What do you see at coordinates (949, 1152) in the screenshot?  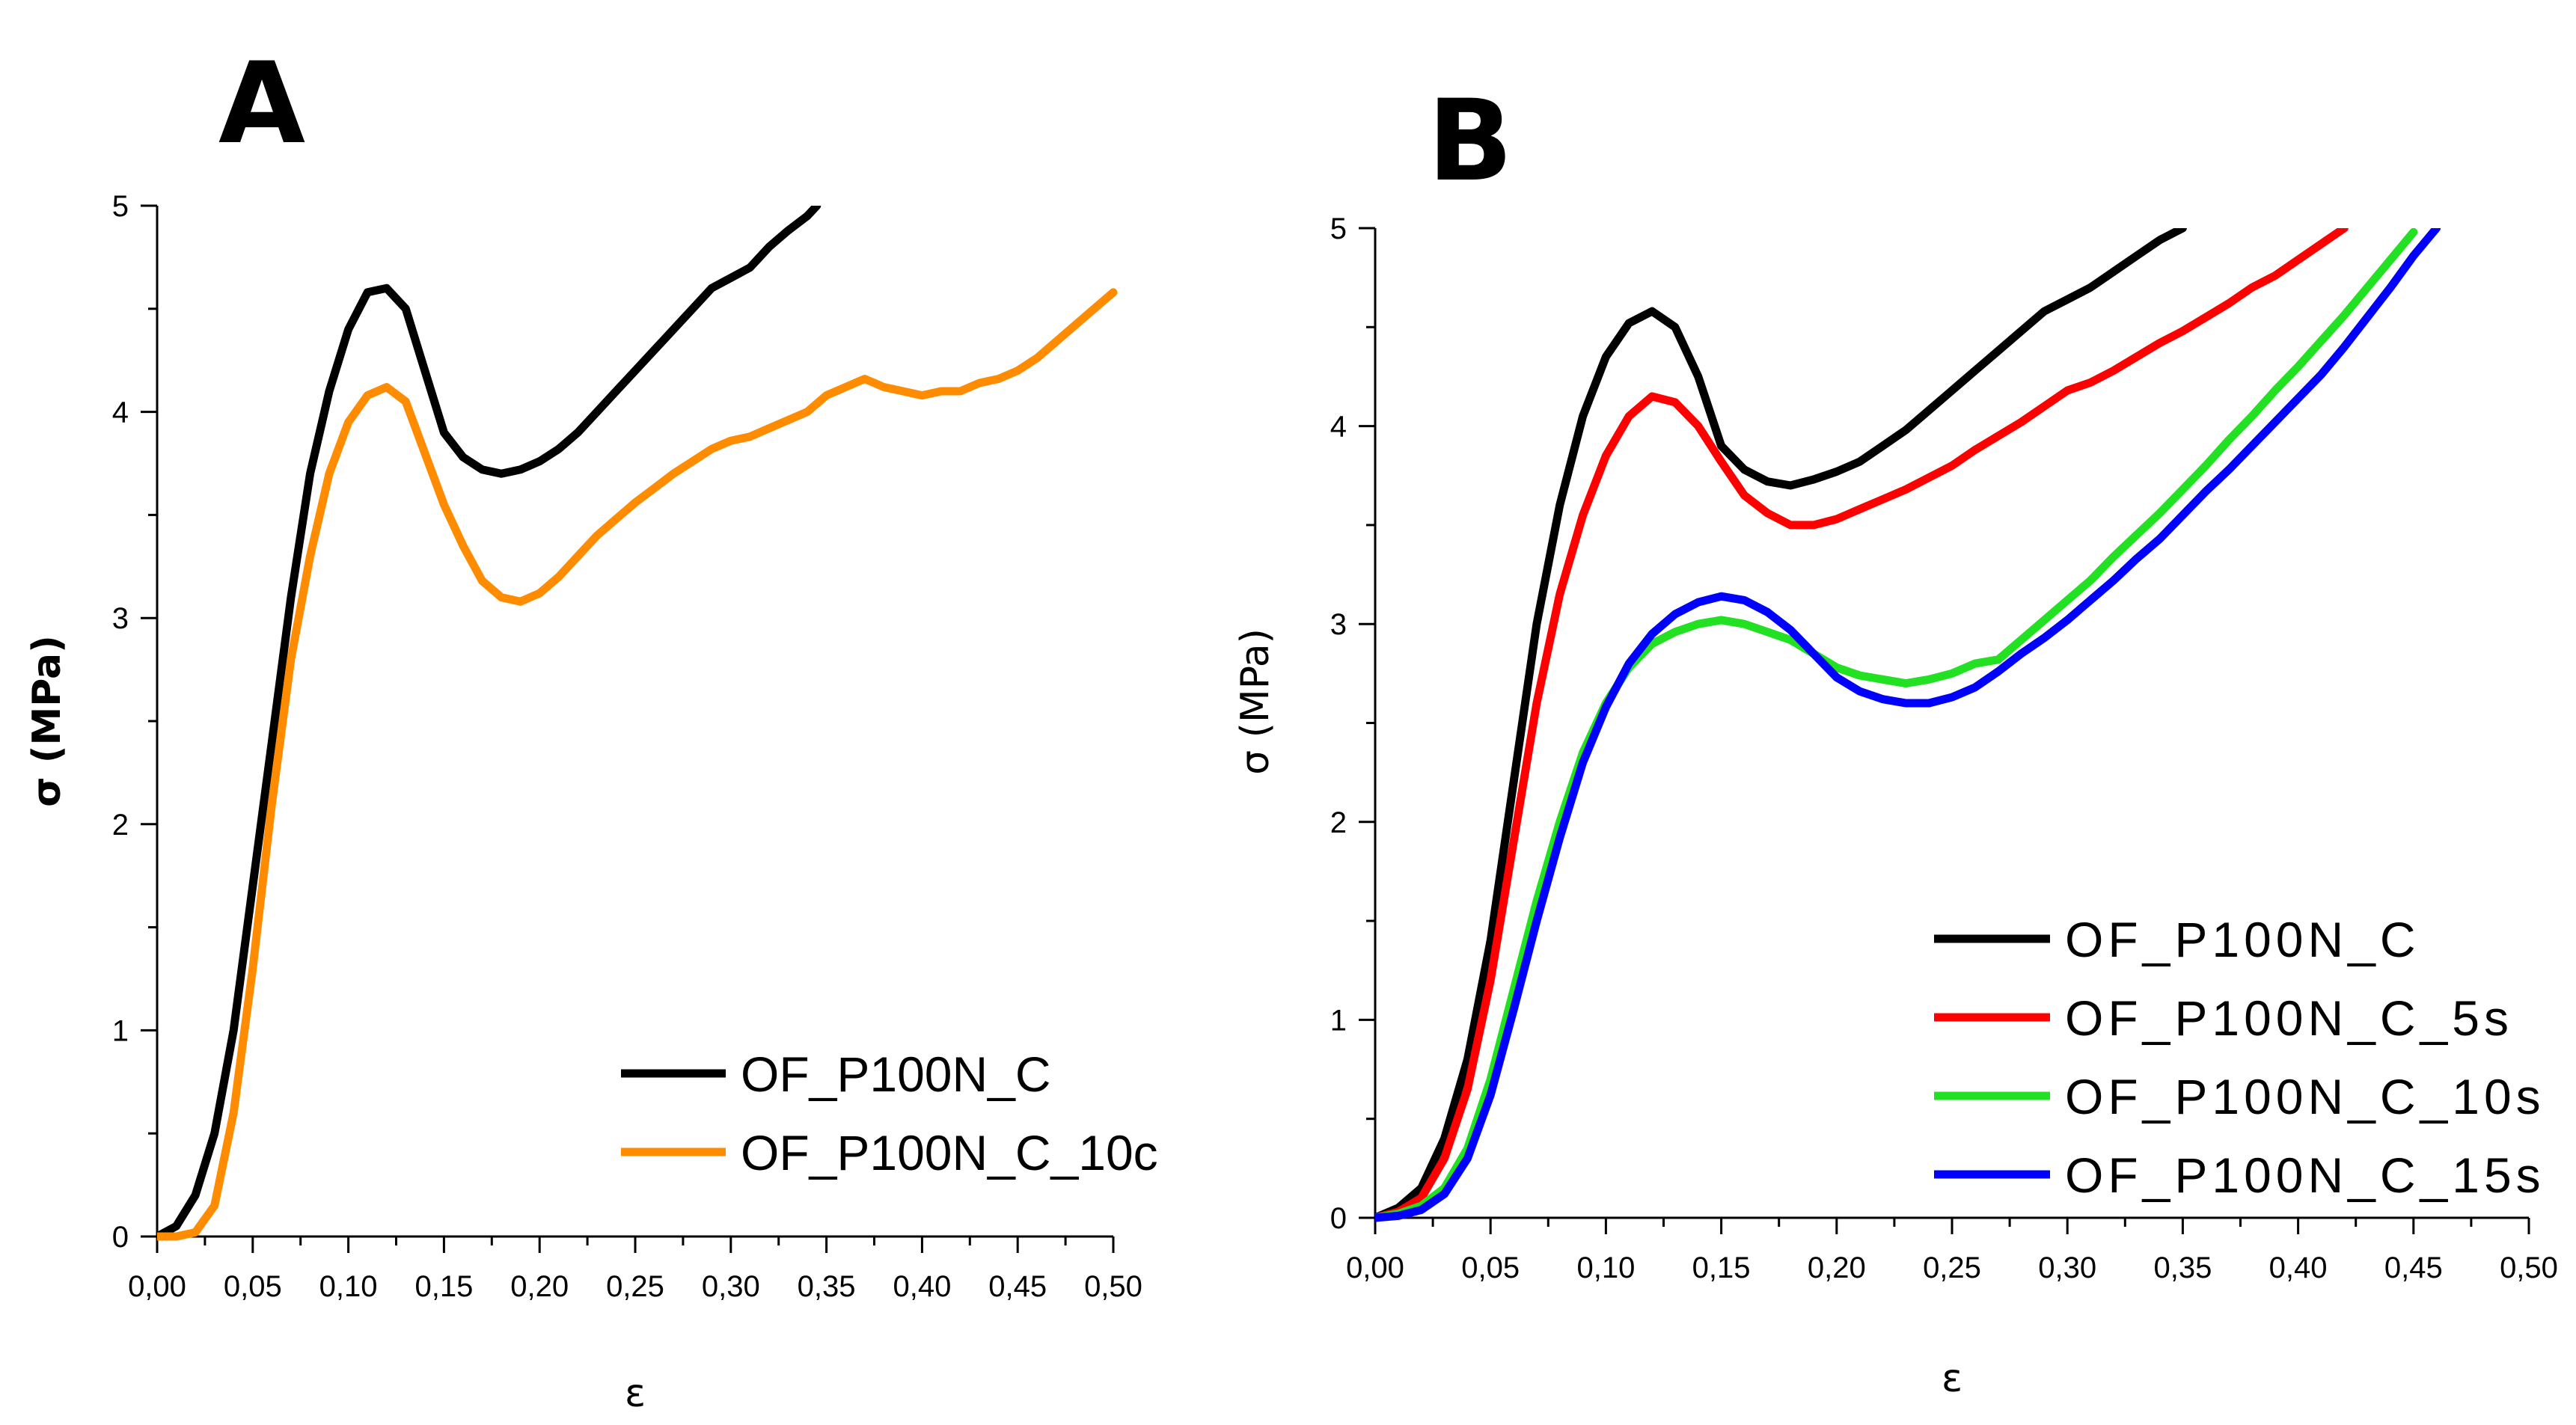 I see `legend-label: OF_P100N_C_10c` at bounding box center [949, 1152].